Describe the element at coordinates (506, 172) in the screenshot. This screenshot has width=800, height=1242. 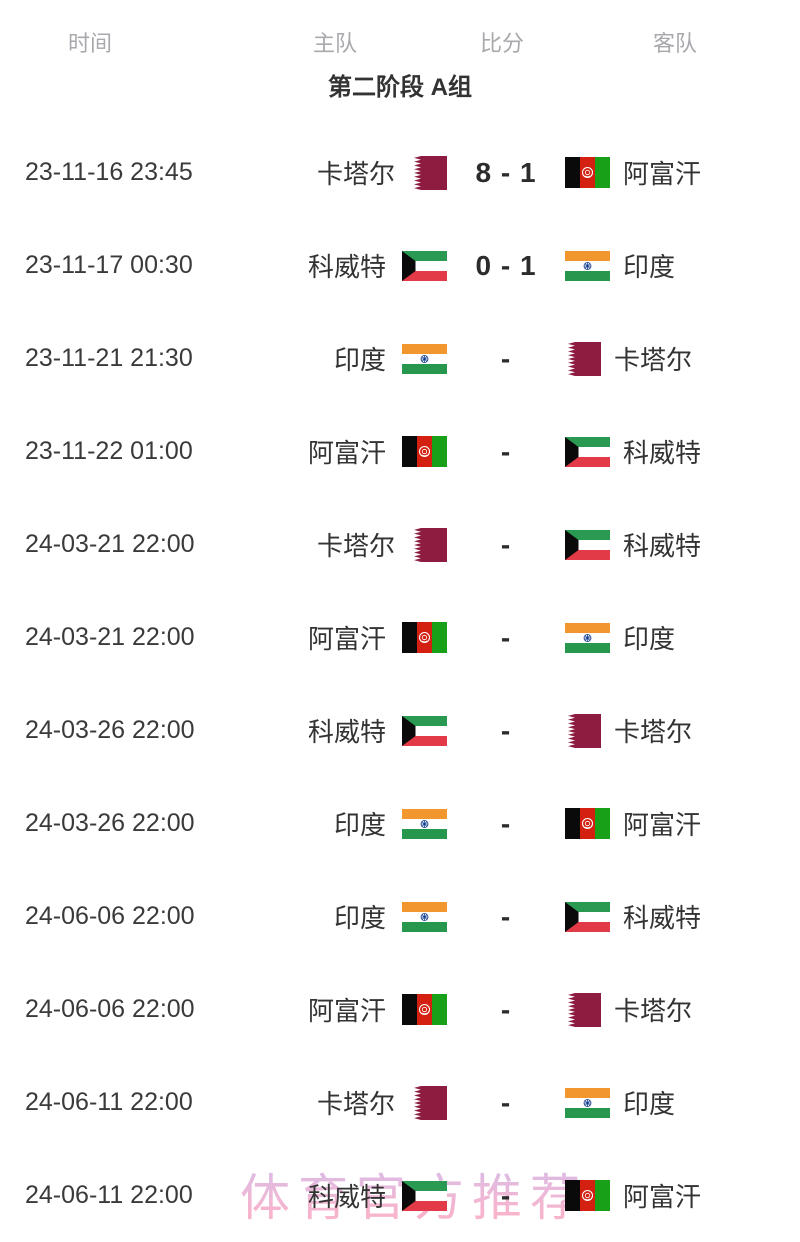
I see `match-score: 8 - 1` at that location.